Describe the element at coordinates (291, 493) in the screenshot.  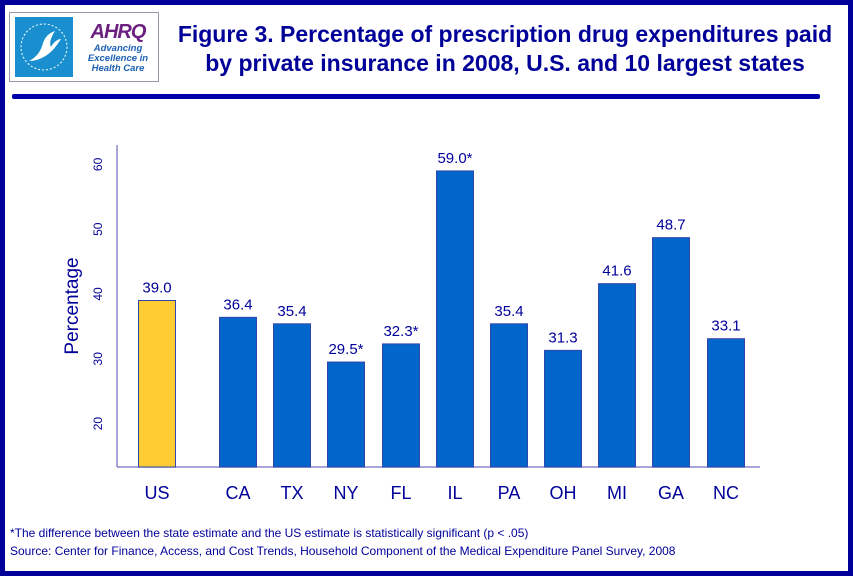
I see `x-tick-tx: TX` at that location.